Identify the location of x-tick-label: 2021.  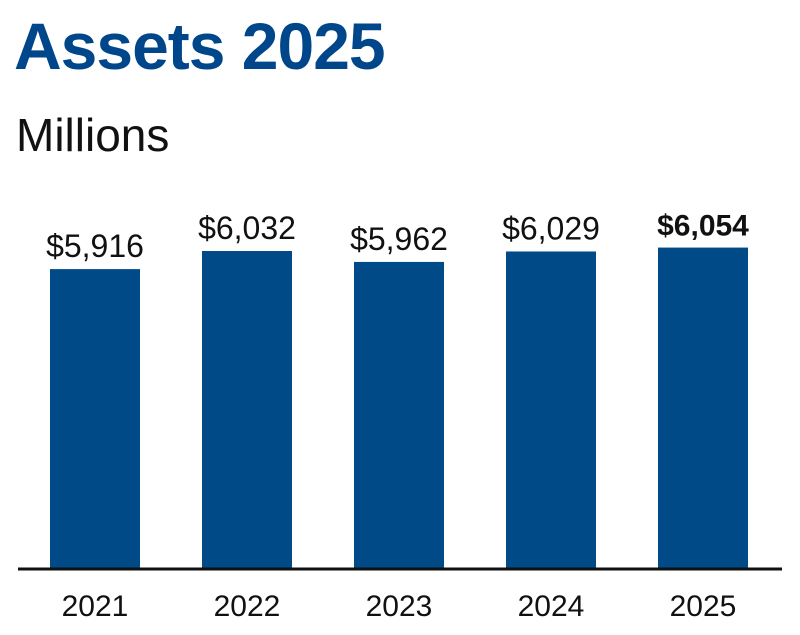
(95, 606).